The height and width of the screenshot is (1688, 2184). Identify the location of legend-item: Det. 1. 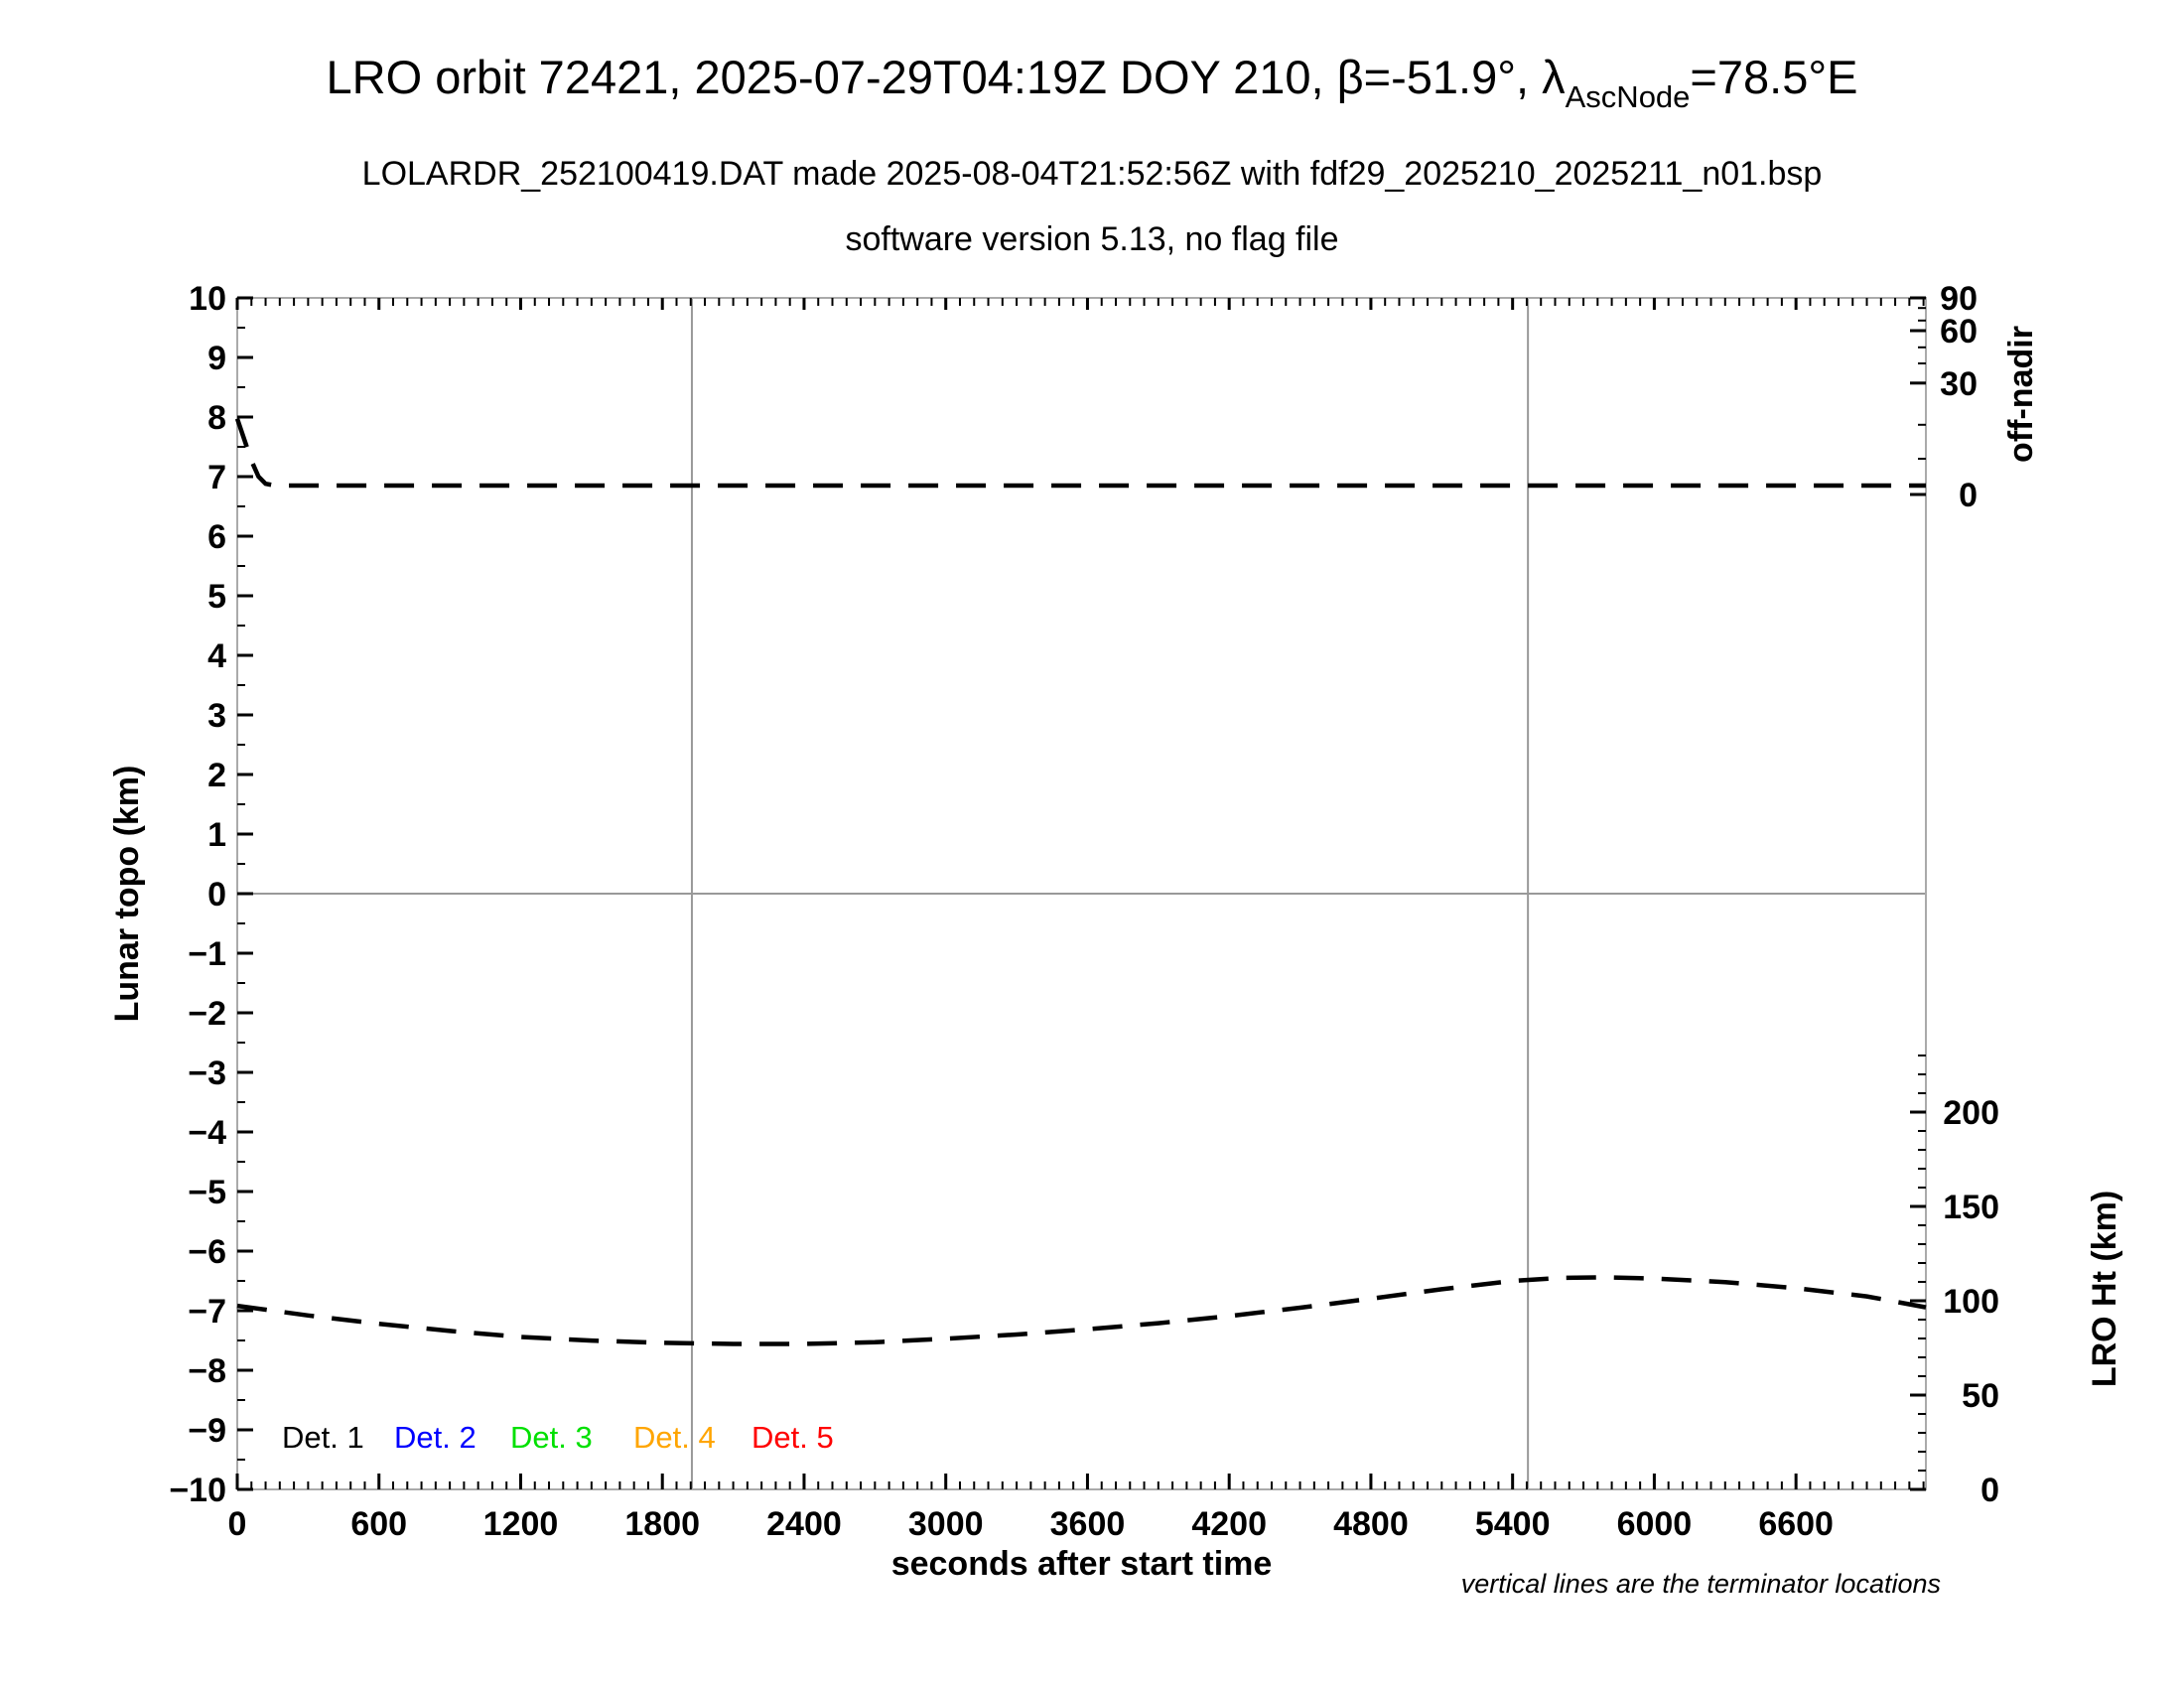
(323, 1437).